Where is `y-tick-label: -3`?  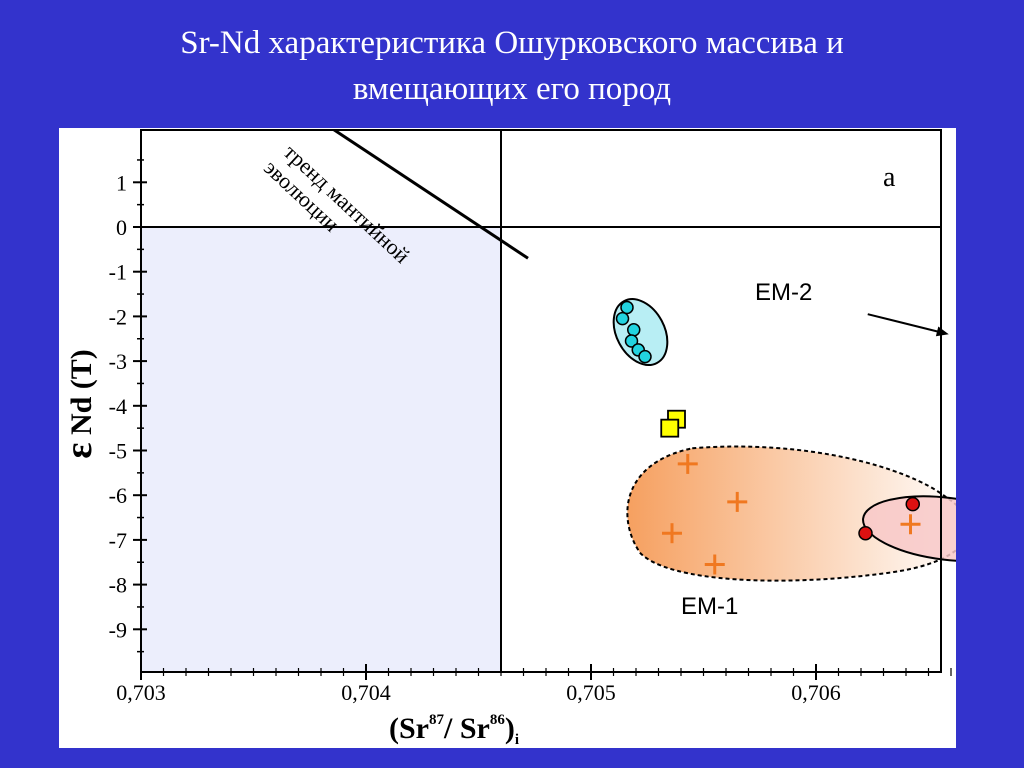
y-tick-label: -3 is located at coordinates (118, 361).